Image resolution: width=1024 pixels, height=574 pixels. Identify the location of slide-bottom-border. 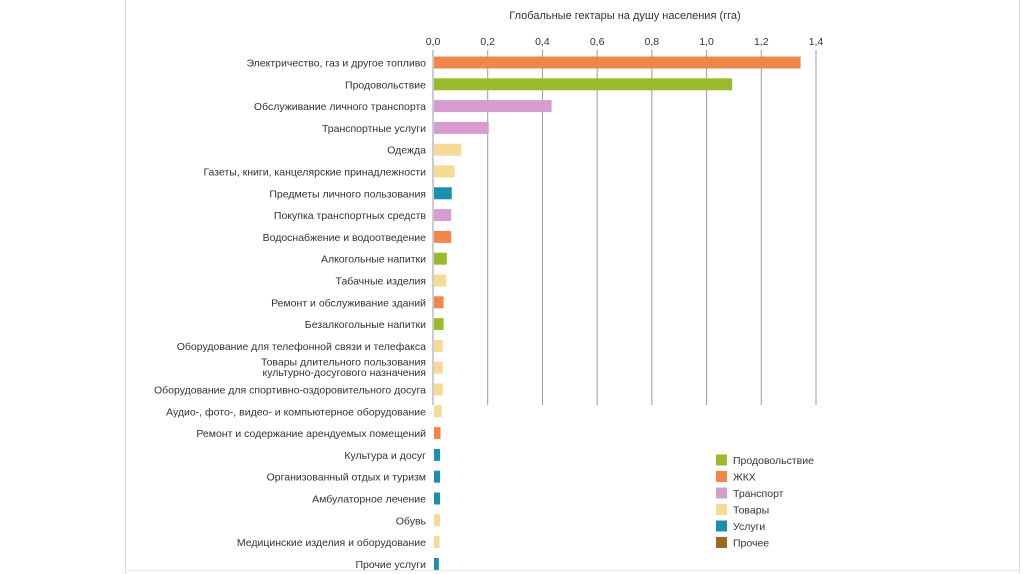
(572, 570).